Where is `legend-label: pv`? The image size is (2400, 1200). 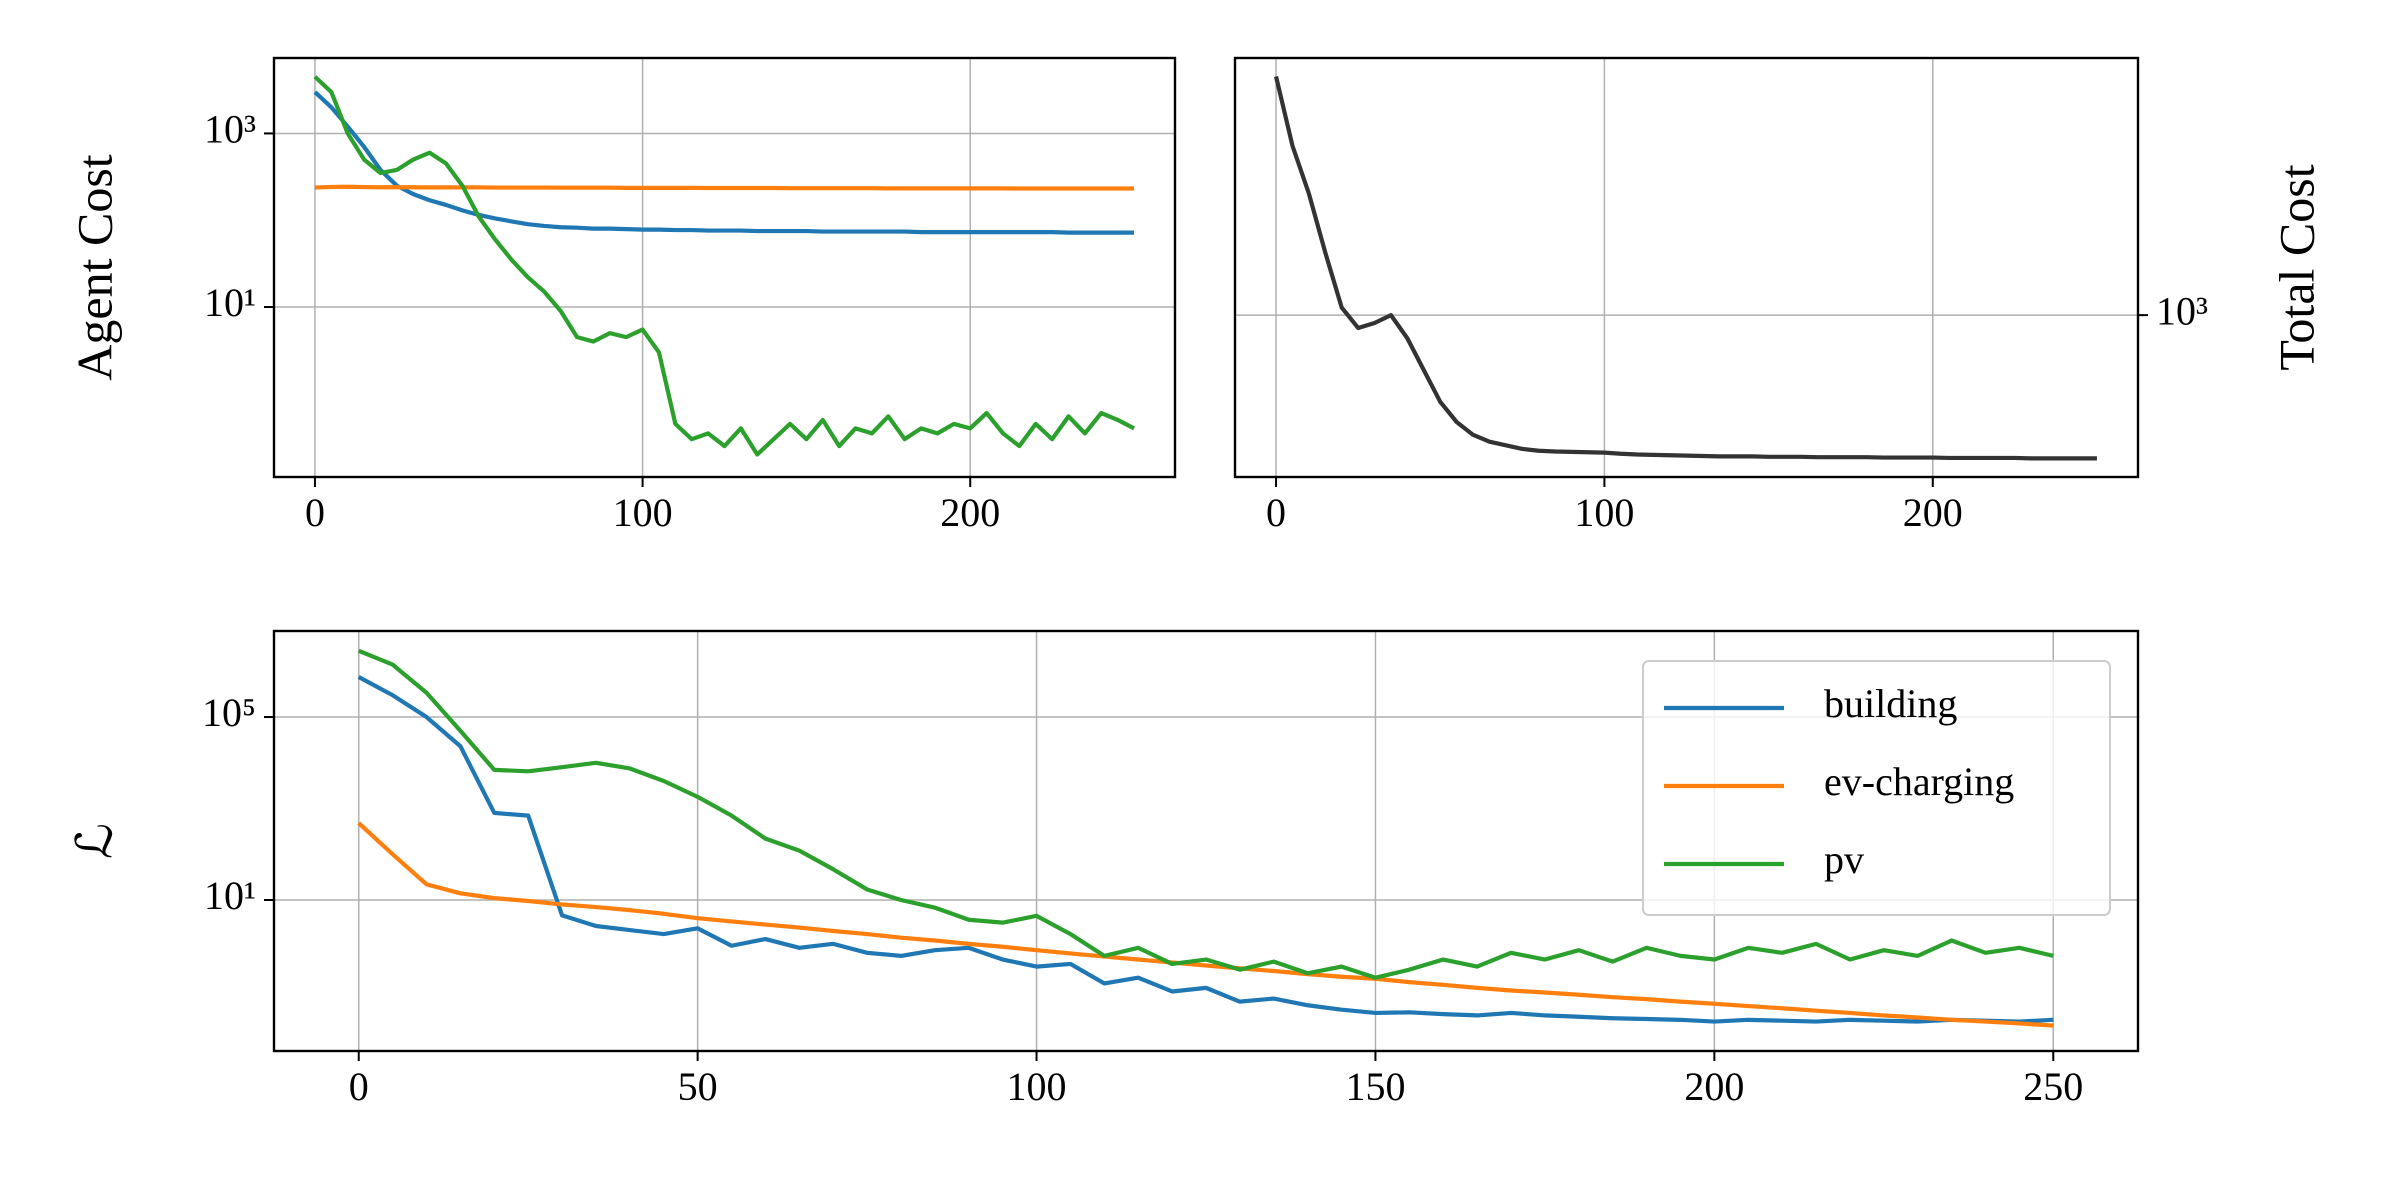
legend-label: pv is located at coordinates (1844, 859).